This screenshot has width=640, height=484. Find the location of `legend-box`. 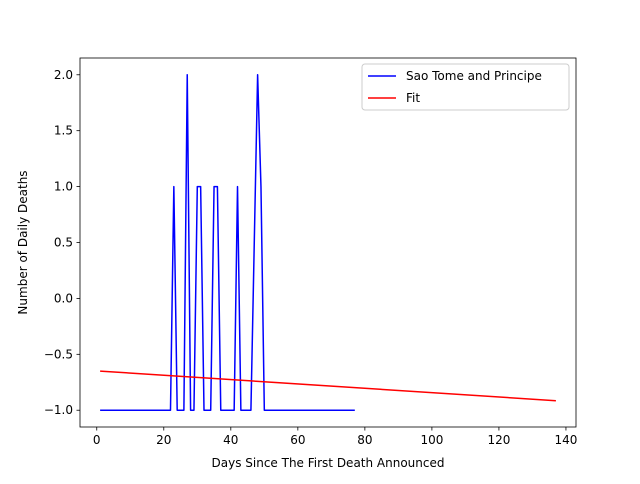

legend-box is located at coordinates (465, 87).